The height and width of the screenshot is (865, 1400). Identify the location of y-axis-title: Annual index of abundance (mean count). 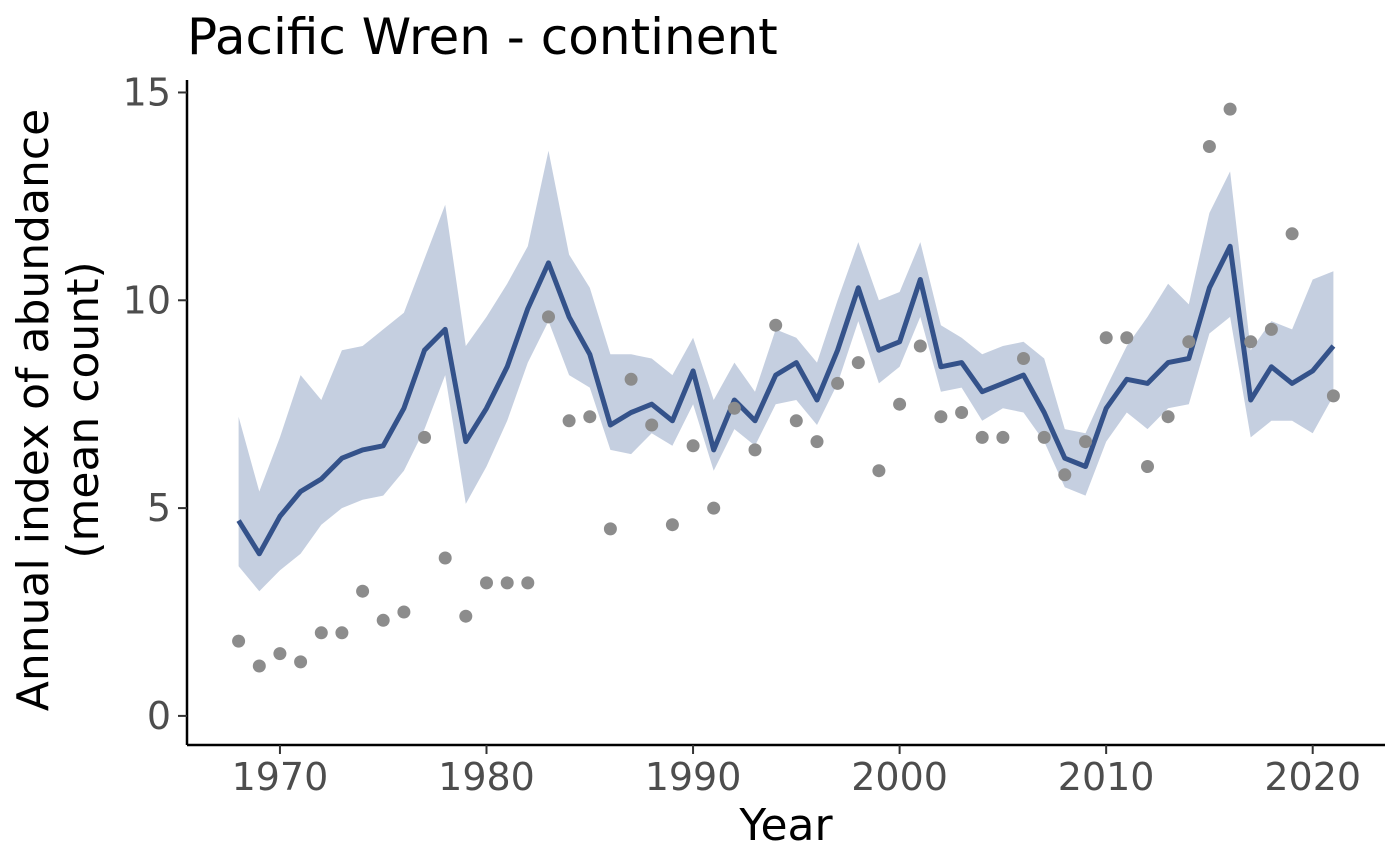
(58, 410).